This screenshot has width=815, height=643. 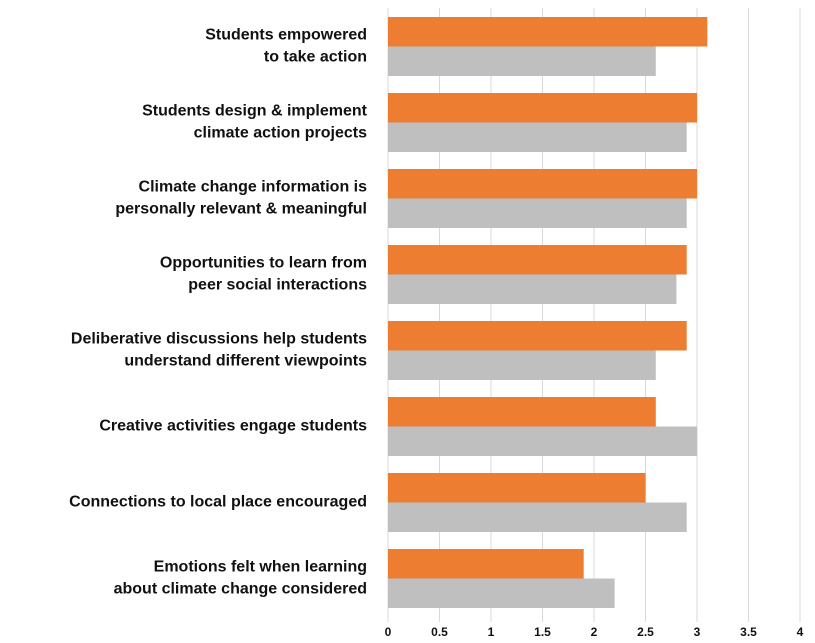 I want to click on x-tick-label: 1, so click(x=491, y=632).